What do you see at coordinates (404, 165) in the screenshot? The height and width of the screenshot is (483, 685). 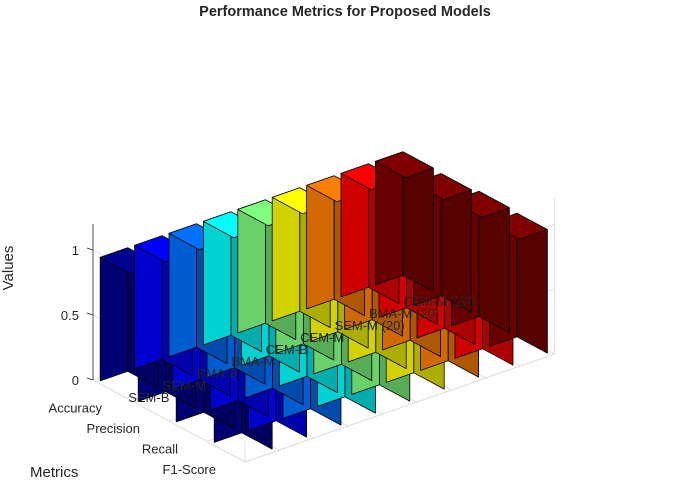 I see `bar-face-top` at bounding box center [404, 165].